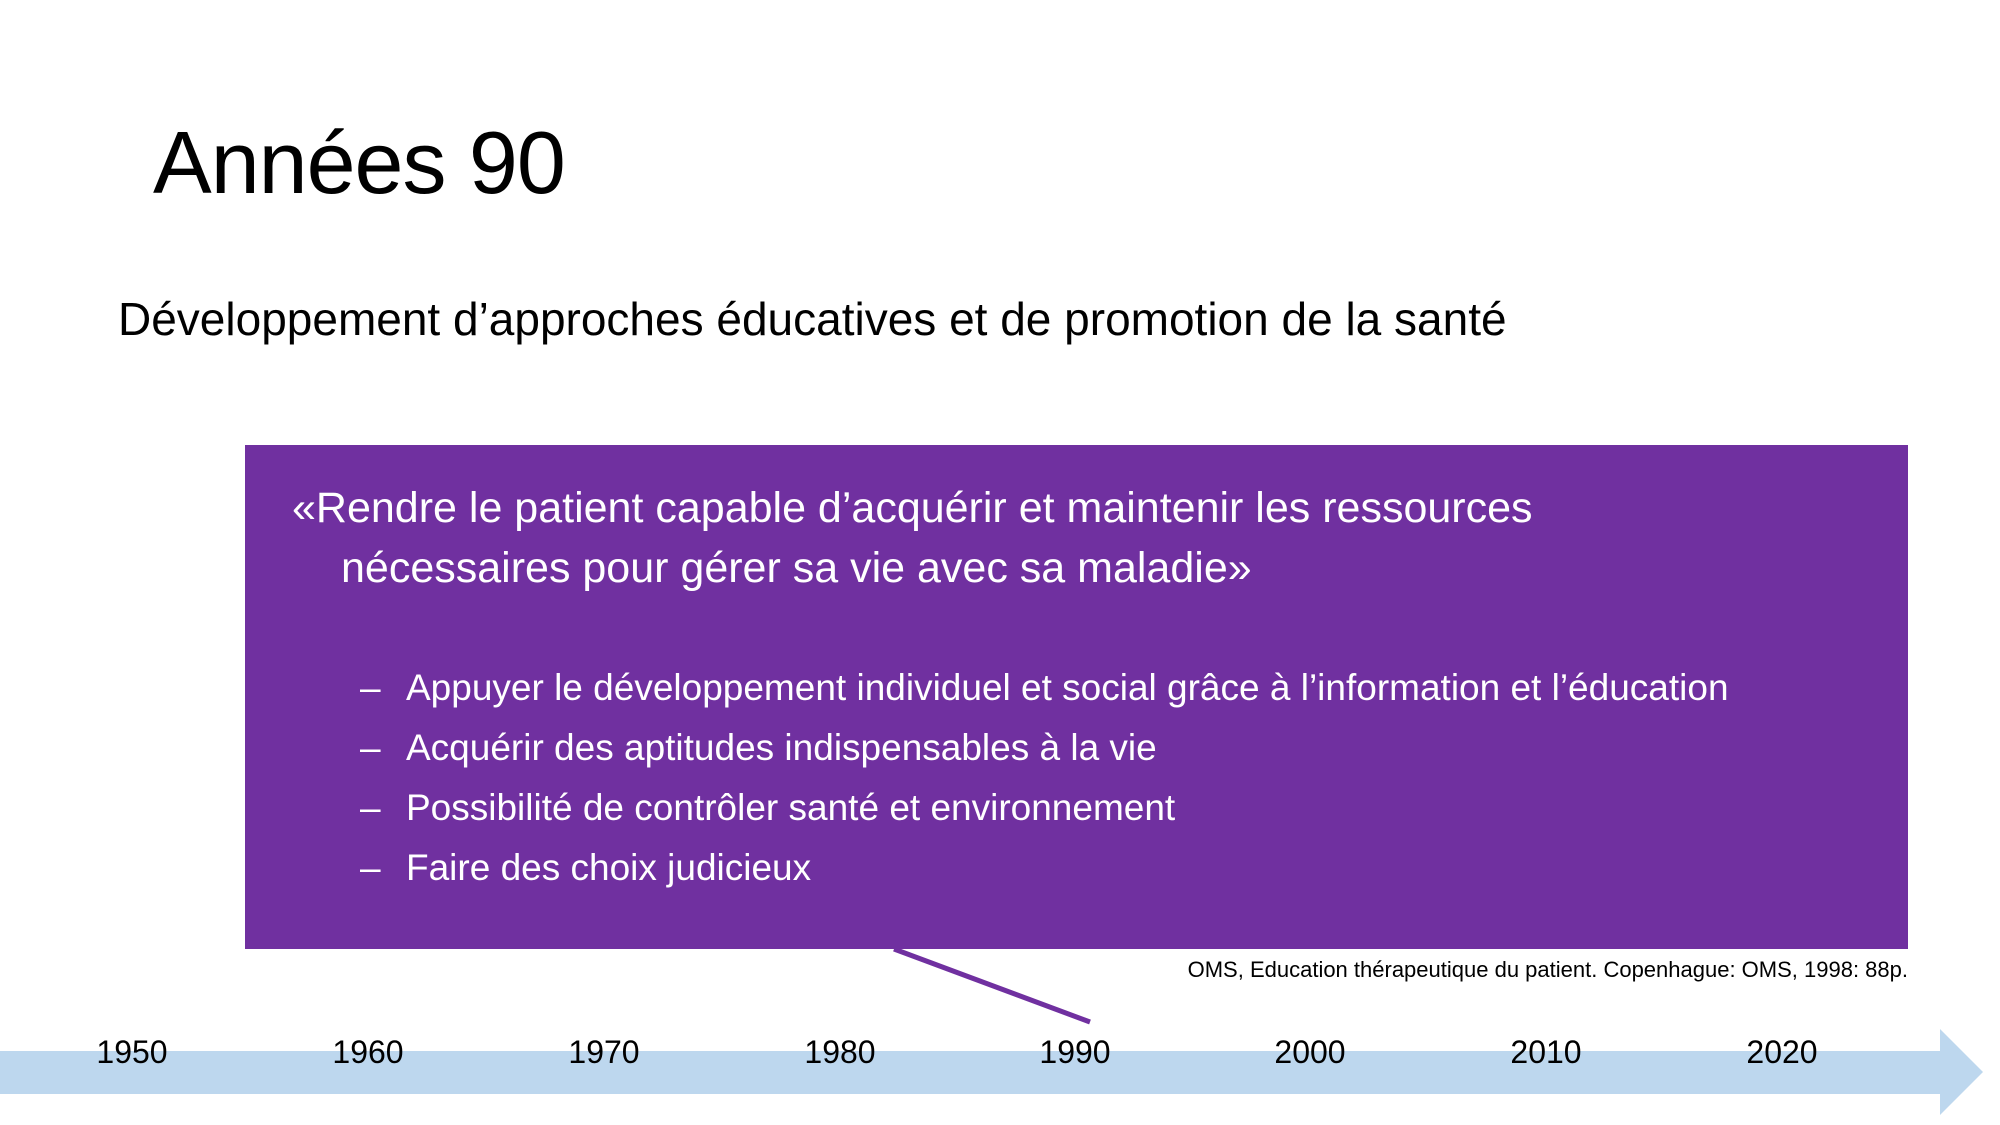 The height and width of the screenshot is (1125, 2000). What do you see at coordinates (991, 1072) in the screenshot?
I see `timeline-arrow` at bounding box center [991, 1072].